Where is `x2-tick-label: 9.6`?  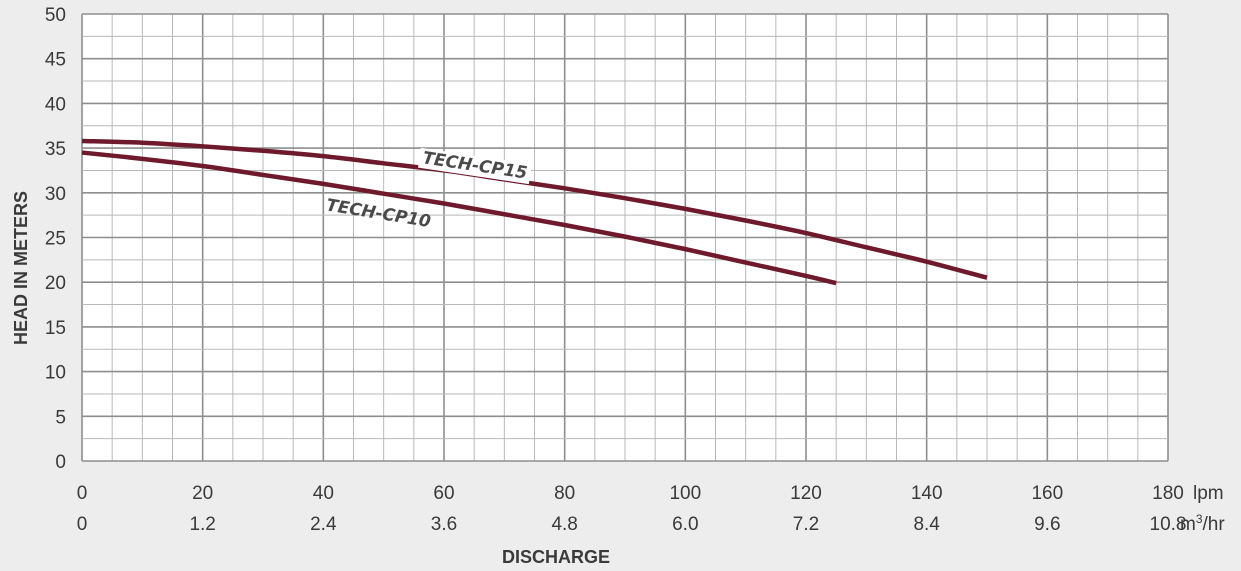
x2-tick-label: 9.6 is located at coordinates (1047, 524).